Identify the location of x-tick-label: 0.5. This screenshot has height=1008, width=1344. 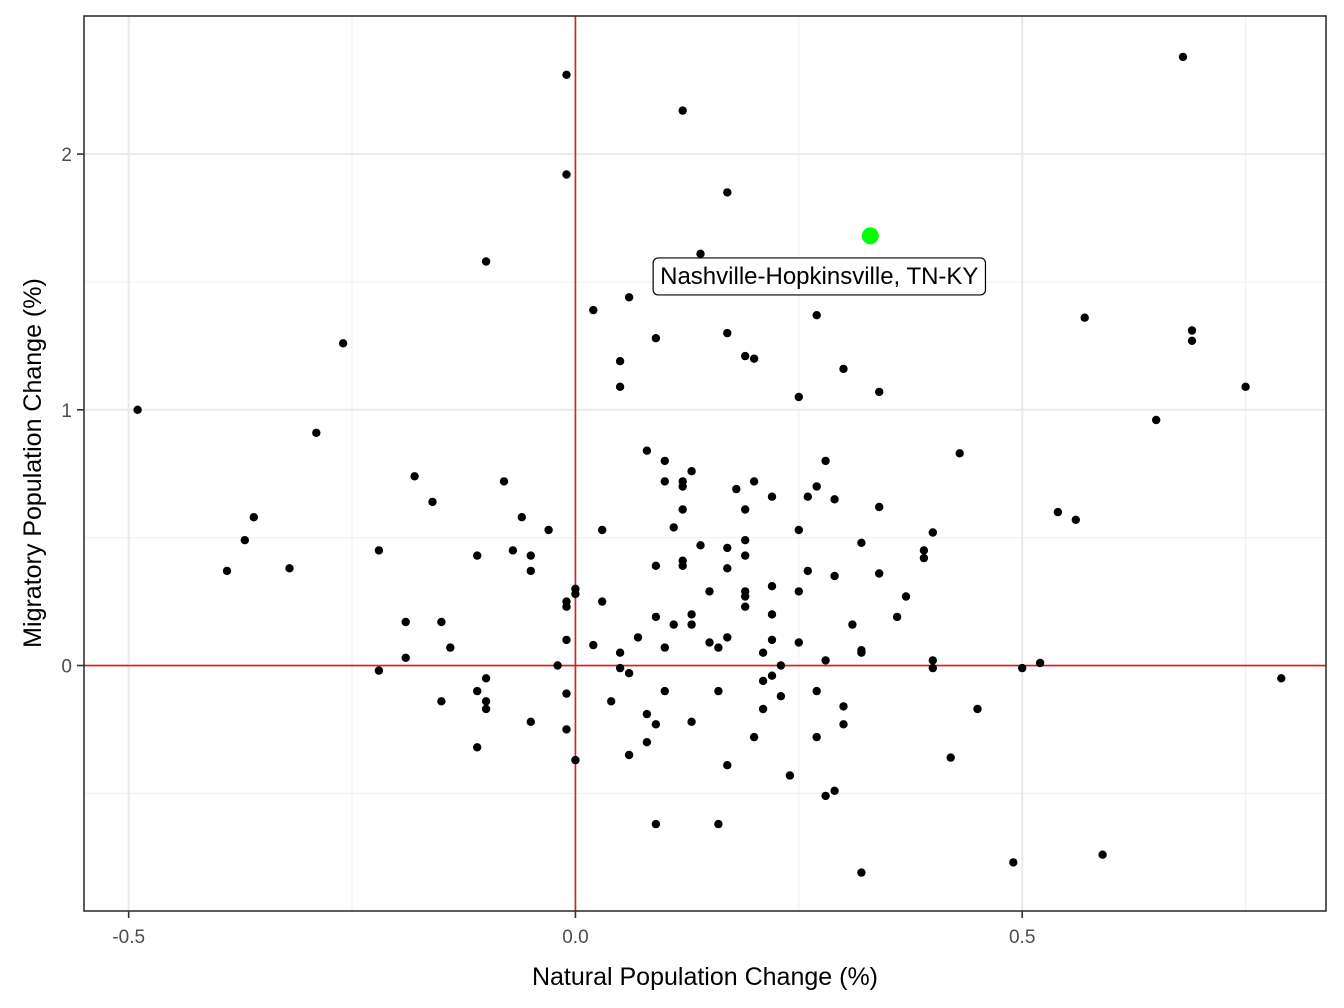
(1022, 937).